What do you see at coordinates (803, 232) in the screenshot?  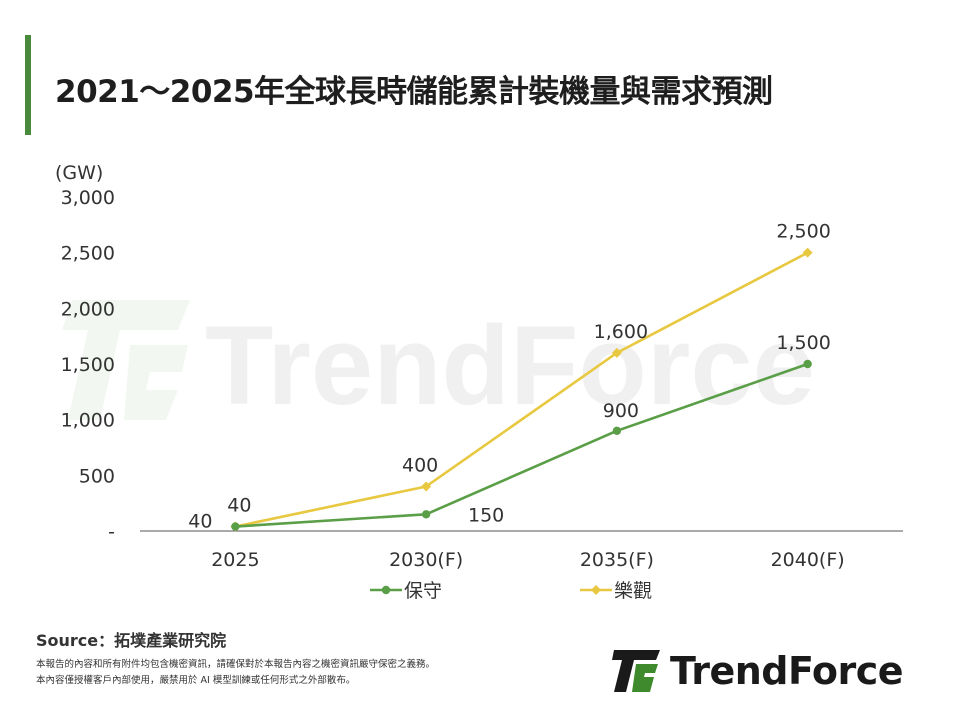 I see `data-label: 2,500` at bounding box center [803, 232].